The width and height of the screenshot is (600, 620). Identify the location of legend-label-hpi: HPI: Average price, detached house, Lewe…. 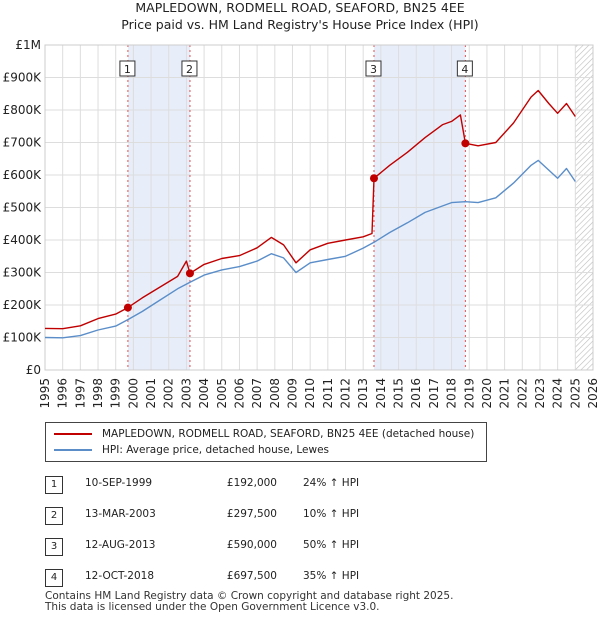
(216, 450).